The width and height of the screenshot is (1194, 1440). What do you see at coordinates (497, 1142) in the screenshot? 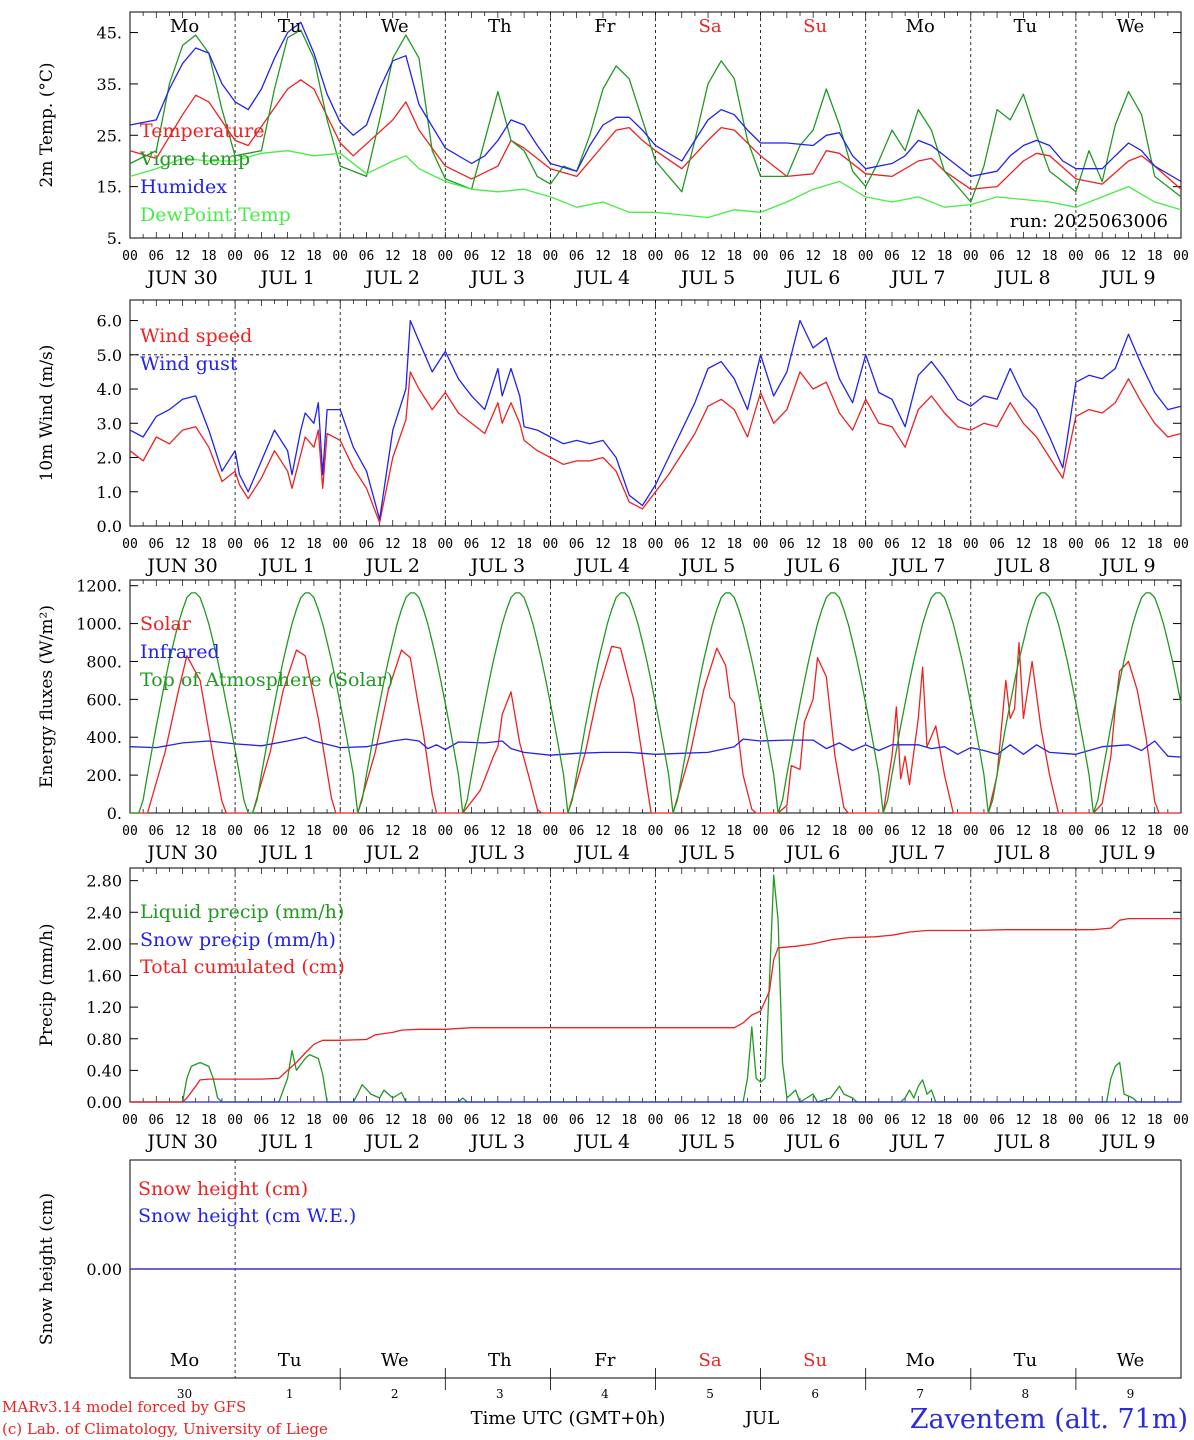
I see `date-label: JUL 3` at bounding box center [497, 1142].